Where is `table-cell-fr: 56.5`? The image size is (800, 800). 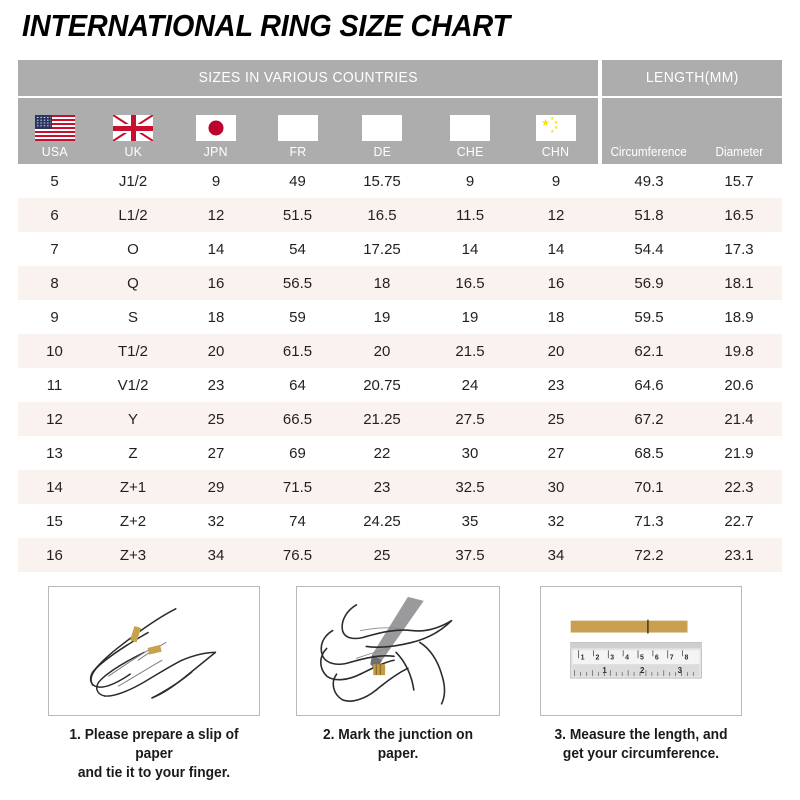 table-cell-fr: 56.5 is located at coordinates (297, 283).